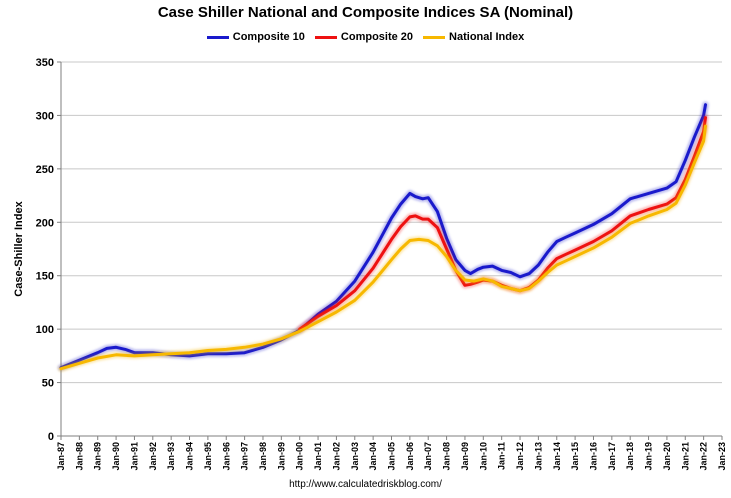 This screenshot has height=498, width=731. I want to click on x-tick-label: Jan-21, so click(685, 456).